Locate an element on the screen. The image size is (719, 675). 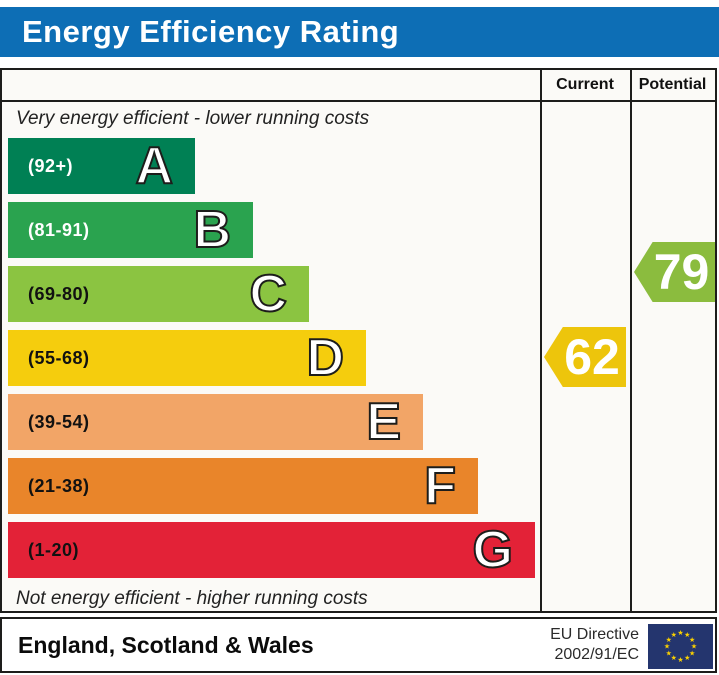
eu-flag-icon: ★ ★ ★ ★ ★ ★ ★ ★ ★ ★ ★ ★ is located at coordinates (680, 646).